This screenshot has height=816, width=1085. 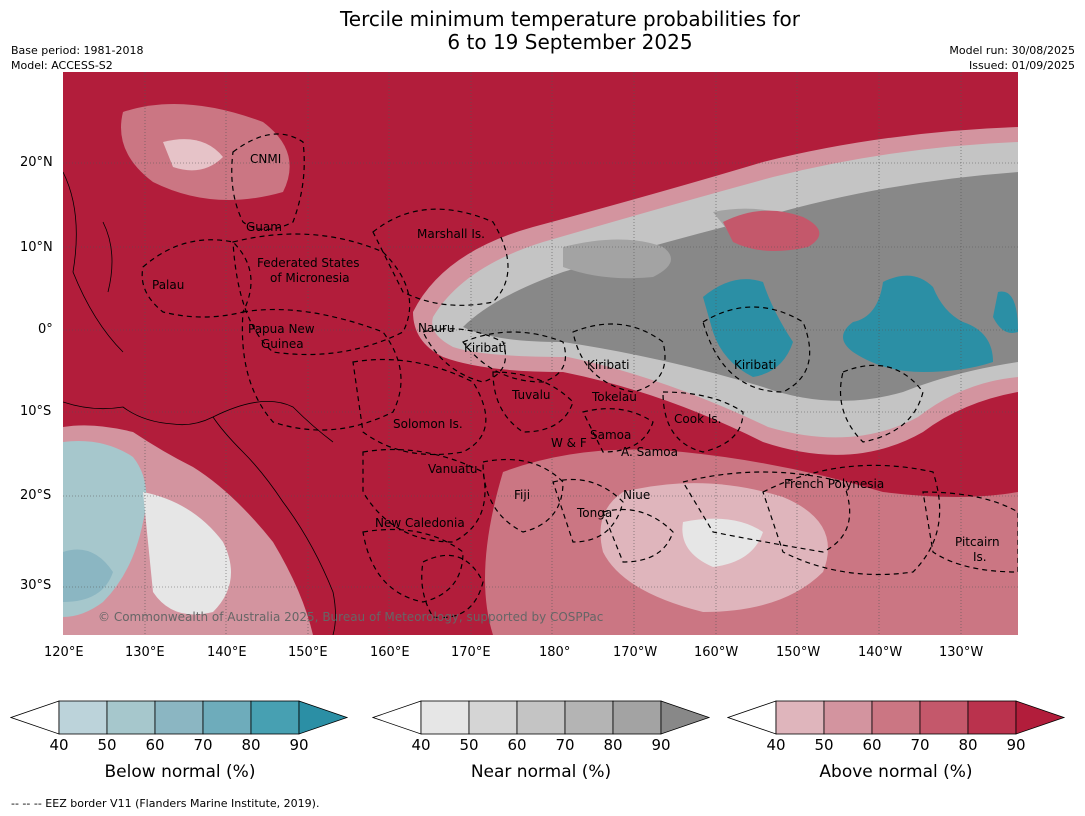 I want to click on lon-tick: 170°W, so click(x=635, y=652).